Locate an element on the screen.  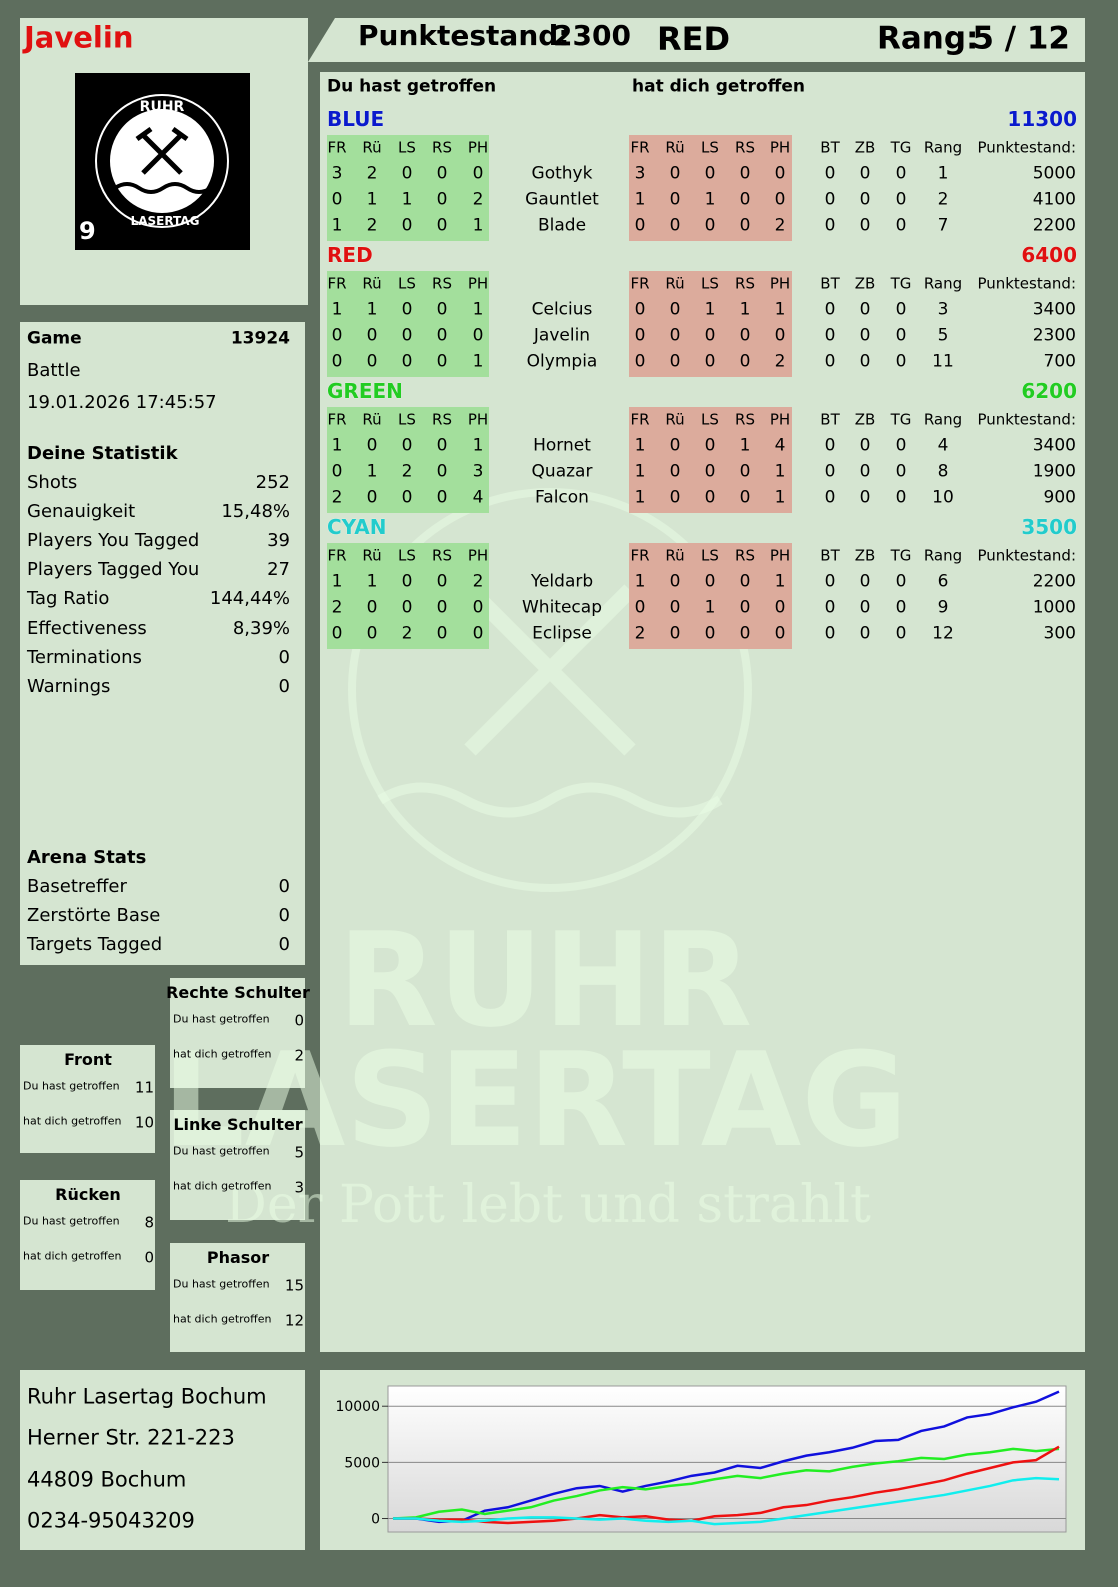
stat-label: Genauigkeit is located at coordinates (81, 512).